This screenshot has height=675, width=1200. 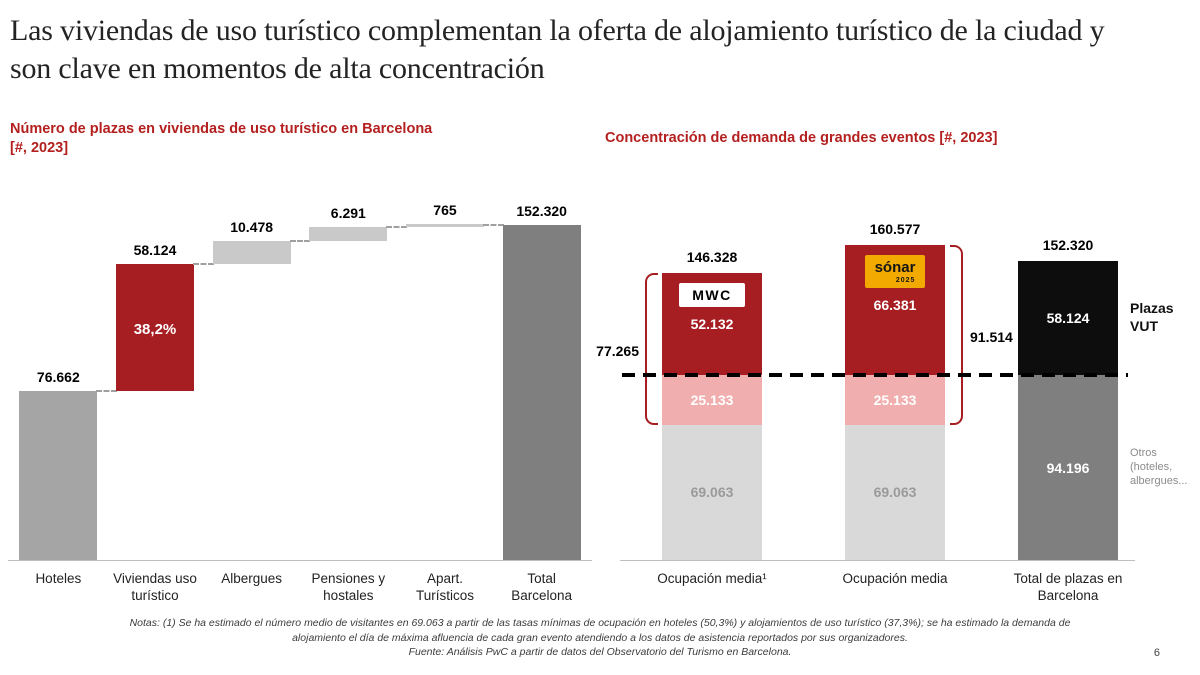 I want to click on segment-value-label: 58.124, so click(x=1068, y=318).